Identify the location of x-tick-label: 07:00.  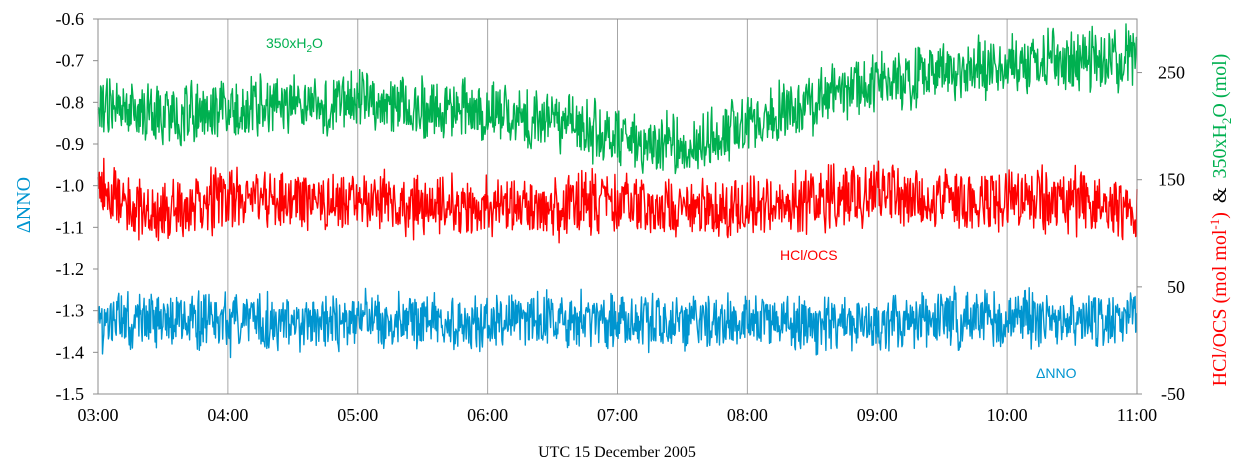
(617, 415).